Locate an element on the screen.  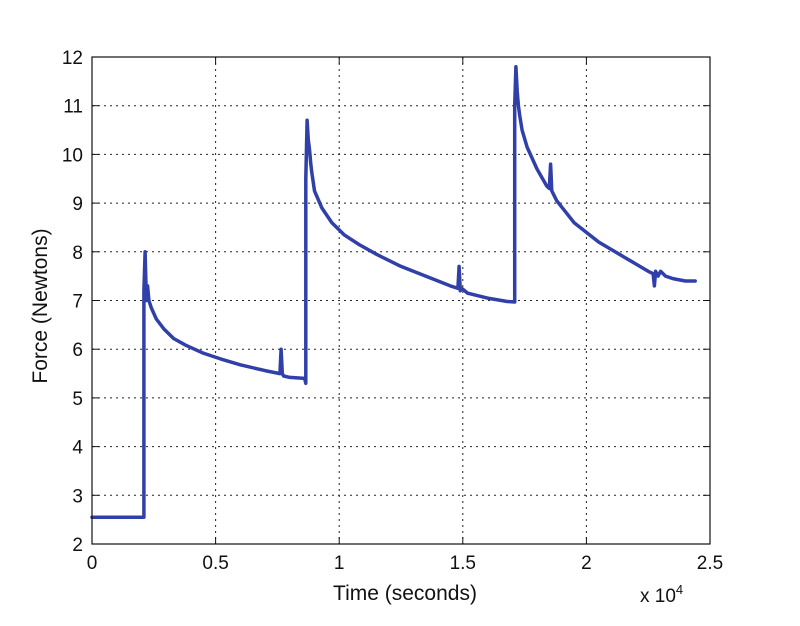
y-tick-label: 2 is located at coordinates (77, 545).